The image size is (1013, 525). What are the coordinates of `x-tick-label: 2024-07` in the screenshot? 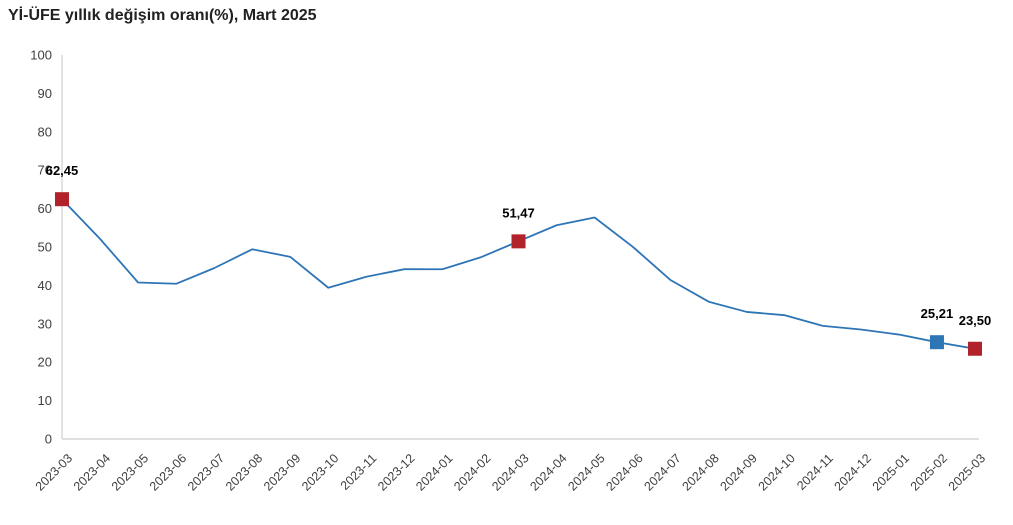 It's located at (662, 472).